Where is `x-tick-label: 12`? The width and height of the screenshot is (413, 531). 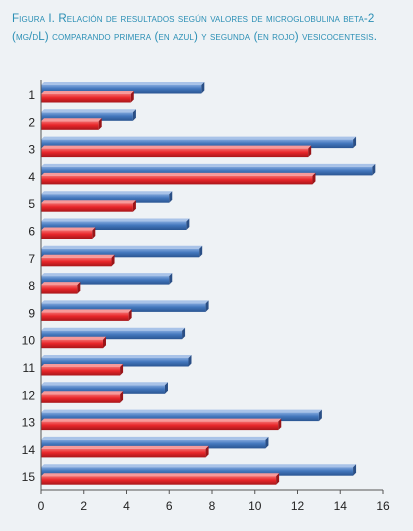 x-tick-label: 12 is located at coordinates (298, 506).